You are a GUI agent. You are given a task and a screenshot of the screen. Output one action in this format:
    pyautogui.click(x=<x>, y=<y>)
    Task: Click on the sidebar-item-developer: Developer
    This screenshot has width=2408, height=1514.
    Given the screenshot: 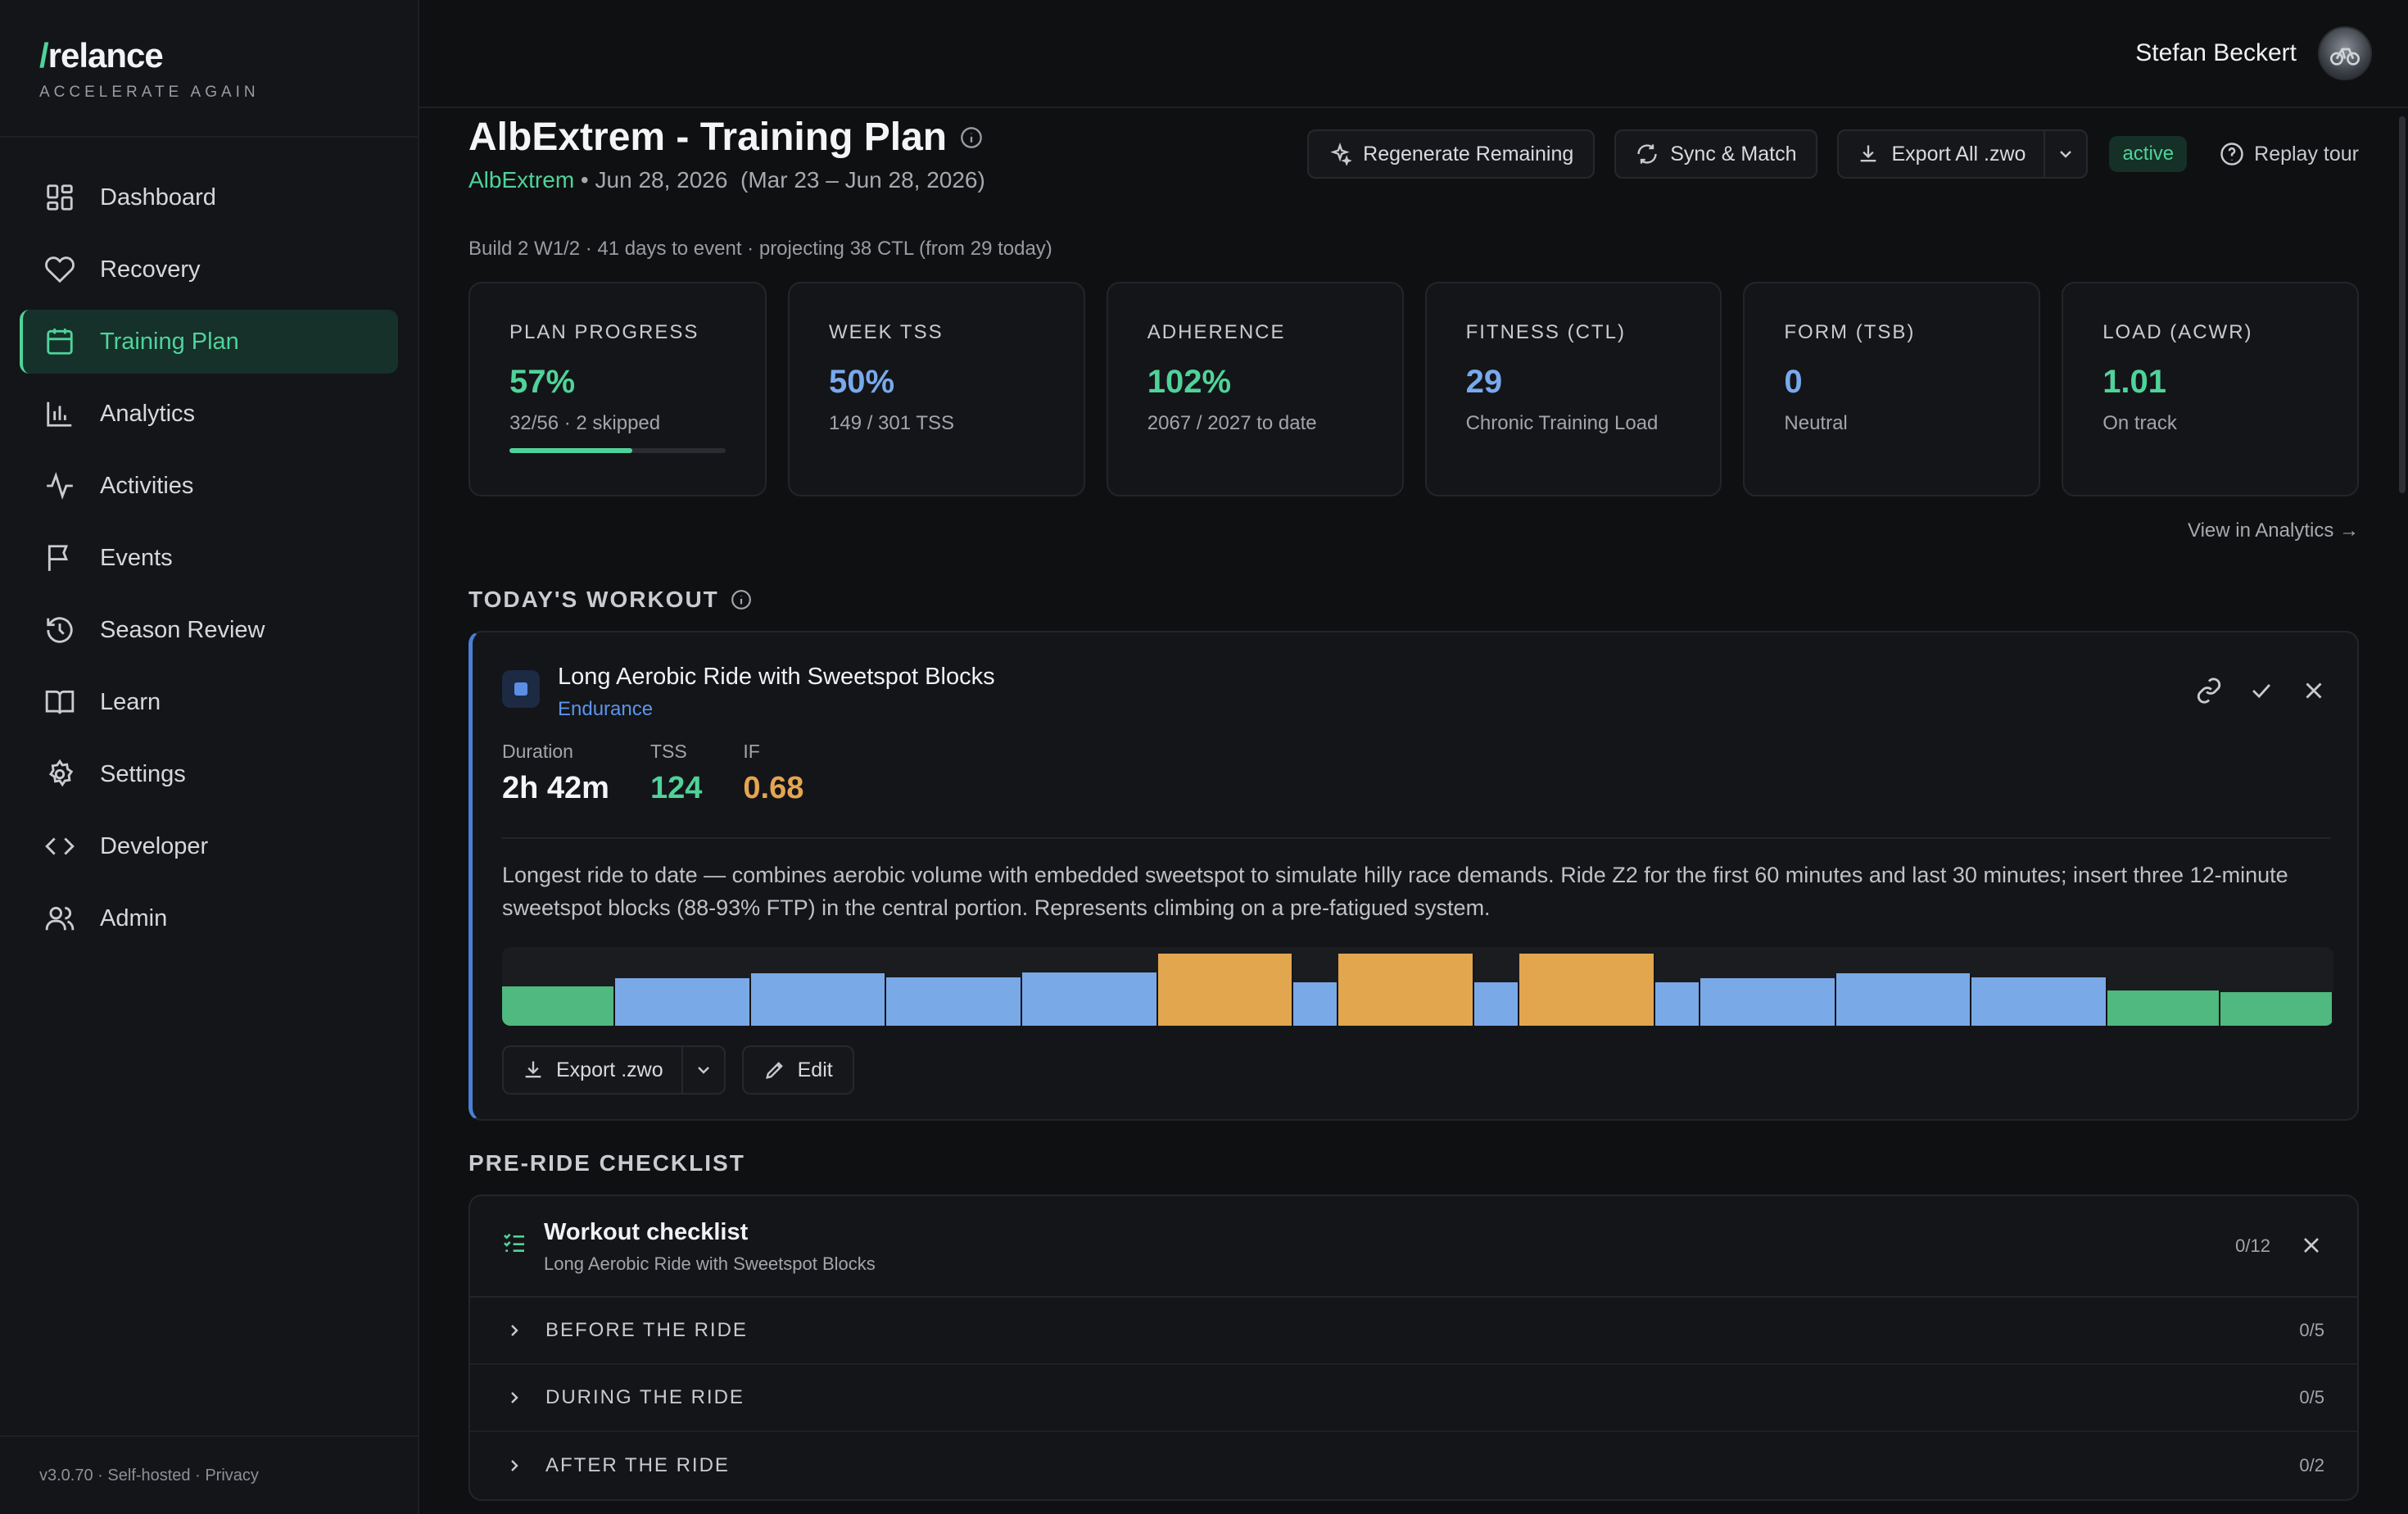 What is the action you would take?
    pyautogui.click(x=209, y=846)
    